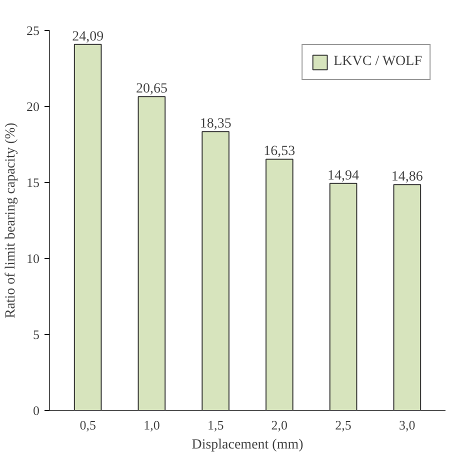 The image size is (457, 455). I want to click on x-tick-label: 2,0, so click(279, 425).